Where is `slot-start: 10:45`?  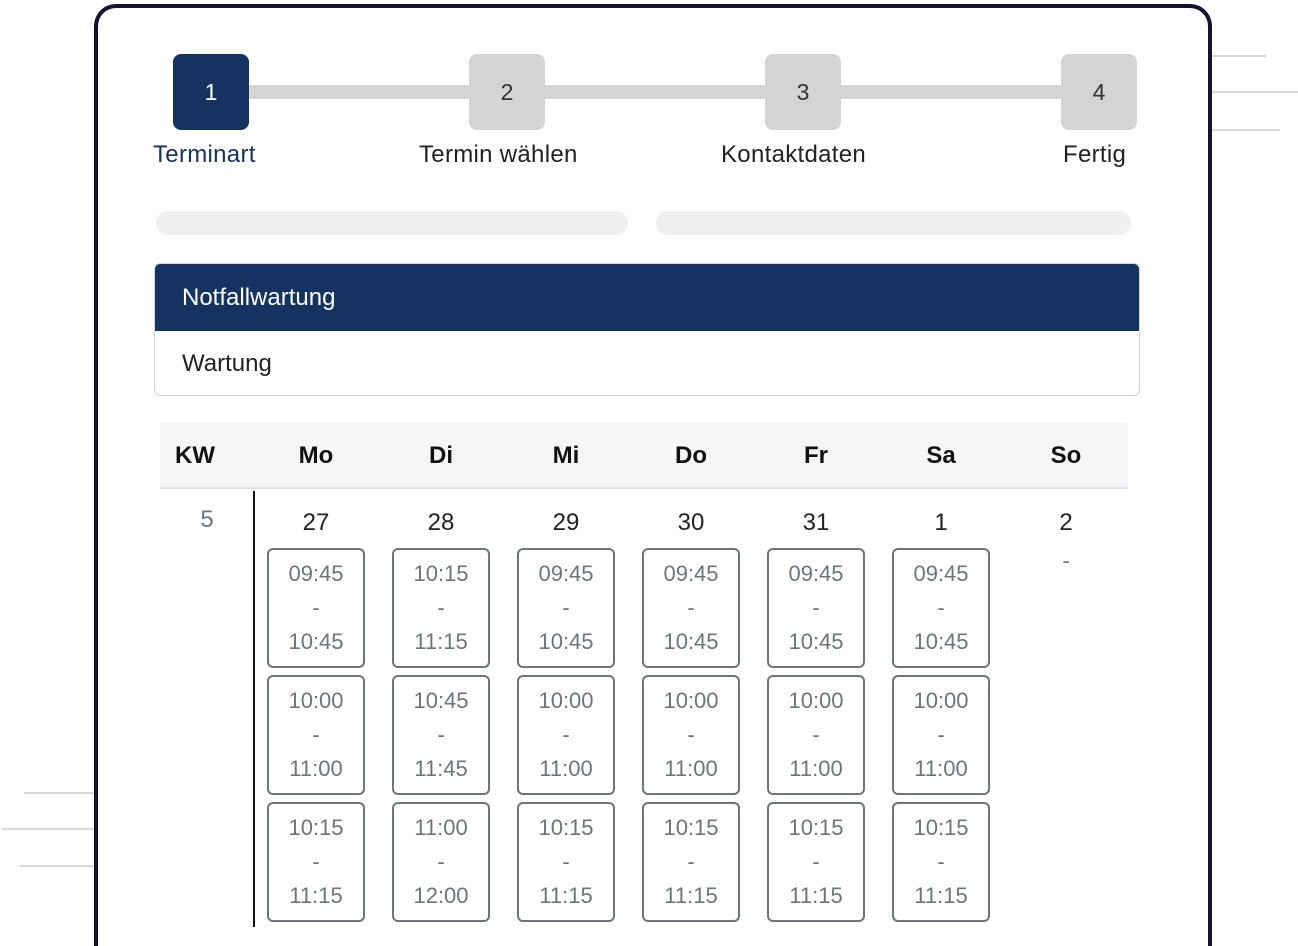 slot-start: 10:45 is located at coordinates (441, 700).